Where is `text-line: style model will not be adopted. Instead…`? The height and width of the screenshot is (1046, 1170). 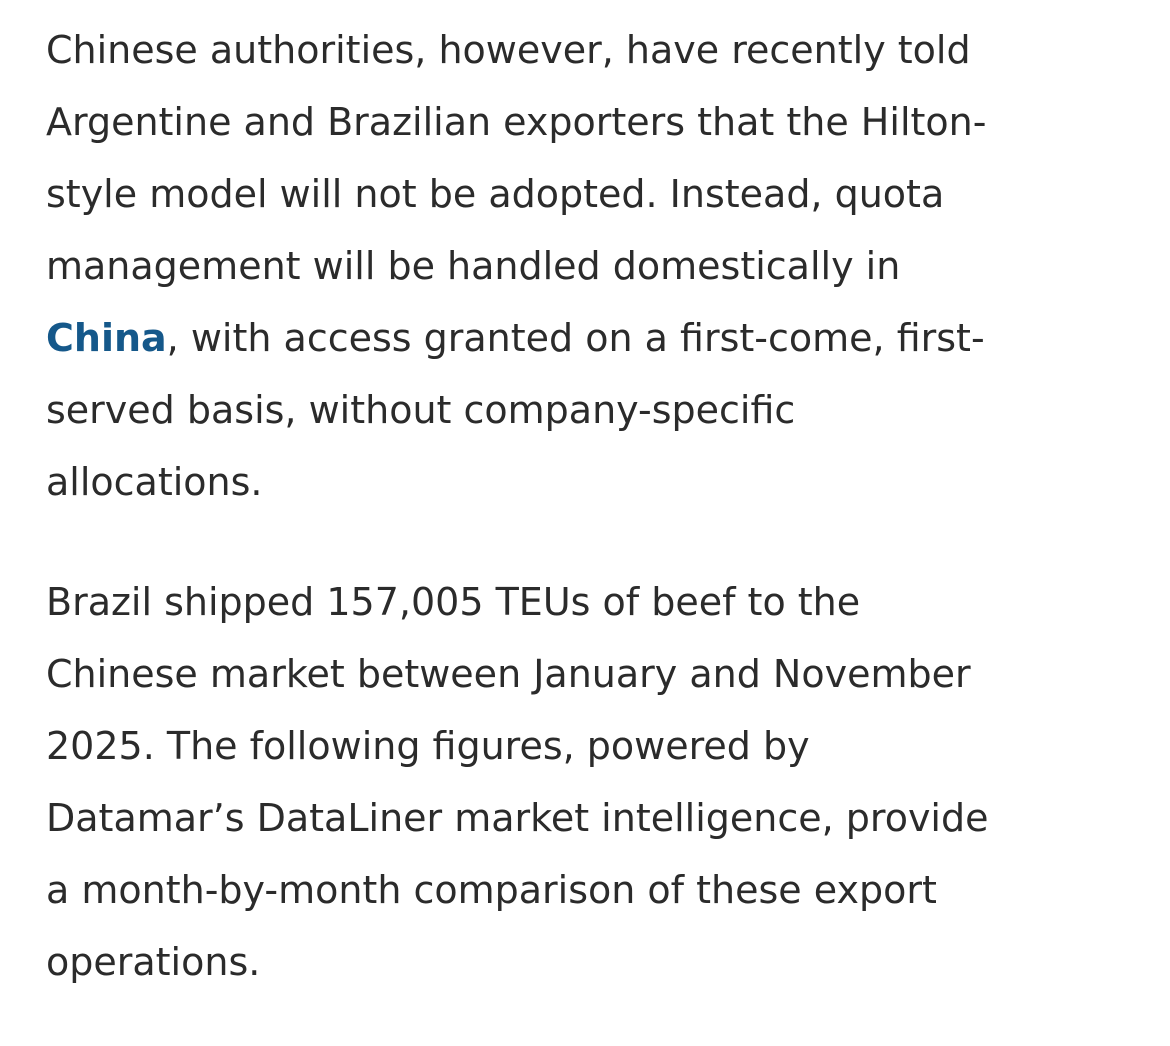 text-line: style model will not be adopted. Instead… is located at coordinates (495, 194).